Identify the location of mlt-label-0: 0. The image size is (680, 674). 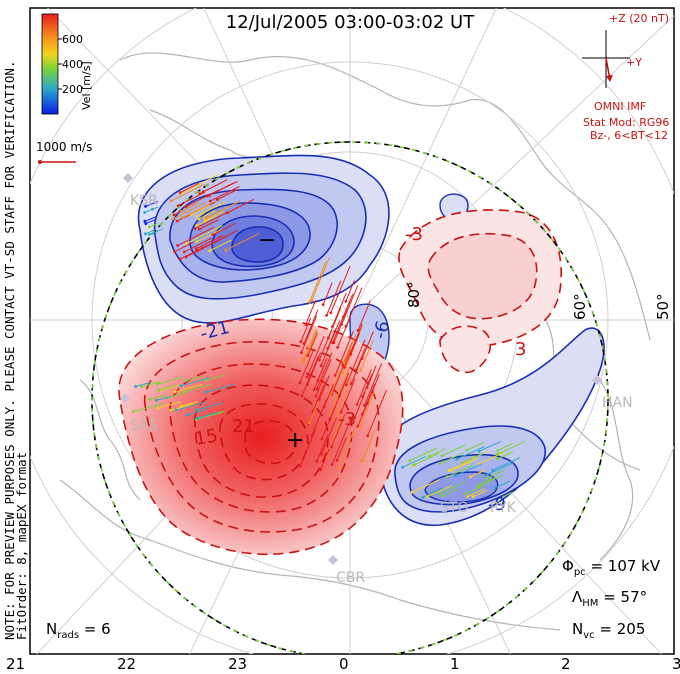
(344, 664).